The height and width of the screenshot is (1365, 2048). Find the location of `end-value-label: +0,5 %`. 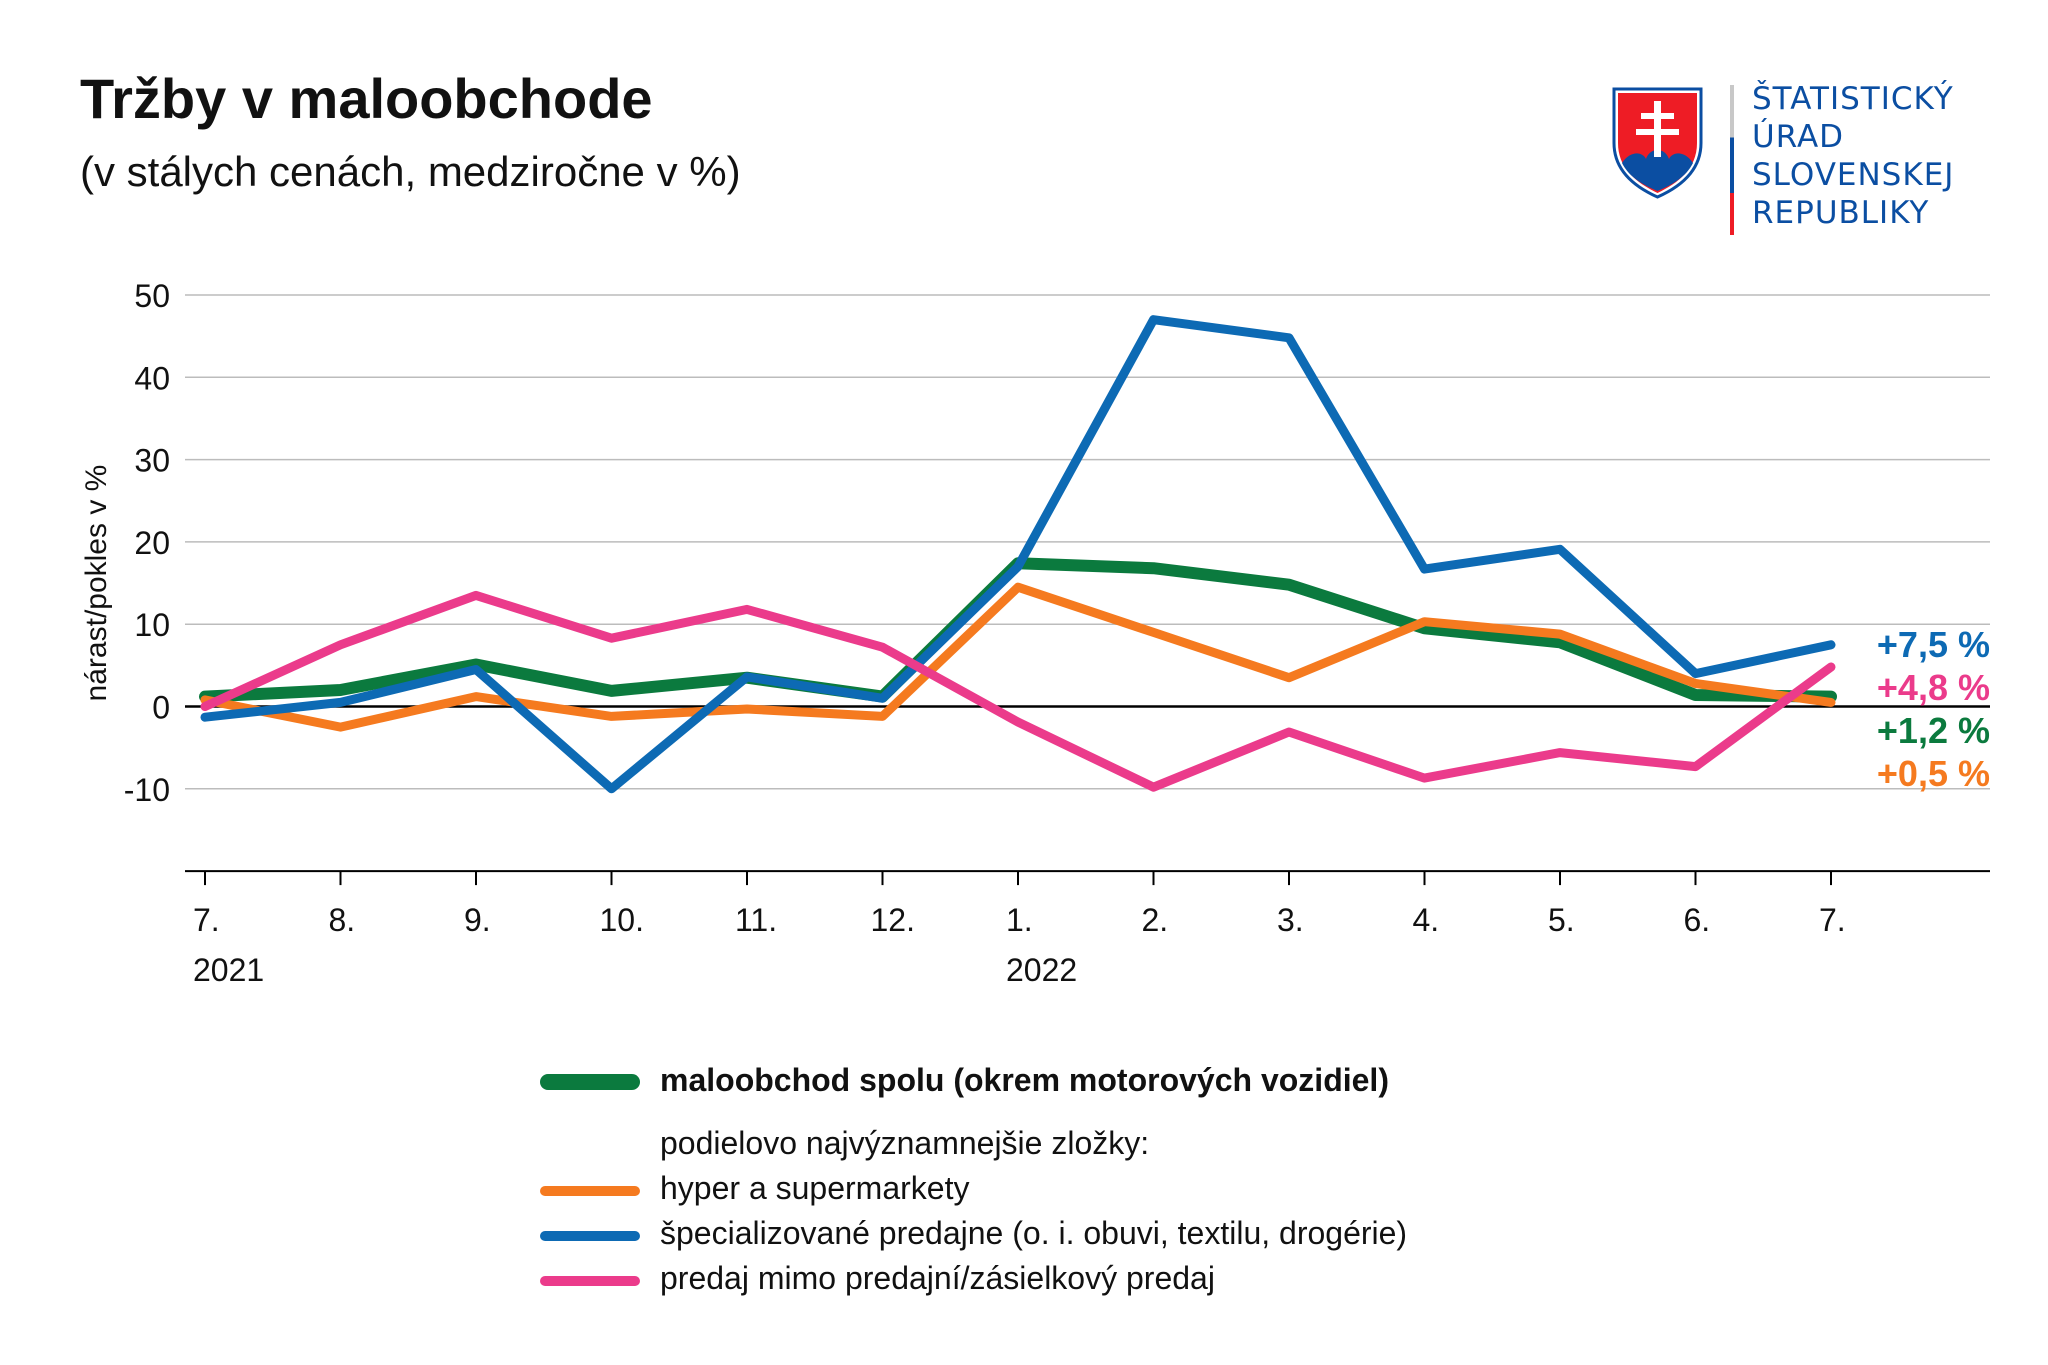

end-value-label: +0,5 % is located at coordinates (1933, 773).